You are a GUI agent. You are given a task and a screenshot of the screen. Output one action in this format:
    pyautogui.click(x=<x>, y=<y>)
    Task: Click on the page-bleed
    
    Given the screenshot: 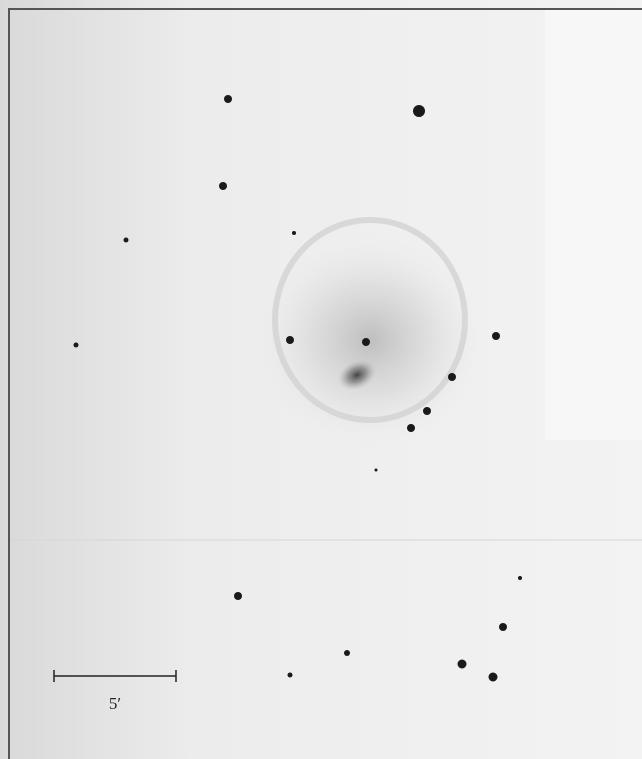 What is the action you would take?
    pyautogui.click(x=593, y=225)
    